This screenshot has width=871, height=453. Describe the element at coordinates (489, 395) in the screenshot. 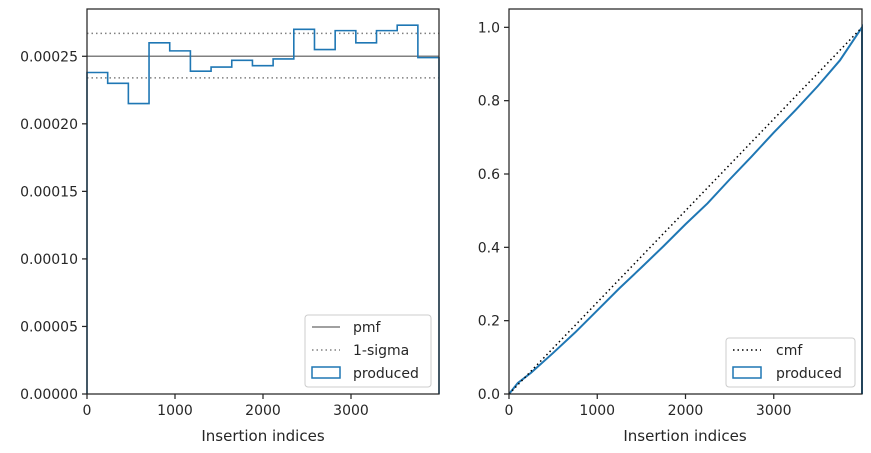

I see `cmf-y-tick-label: 0.0` at that location.